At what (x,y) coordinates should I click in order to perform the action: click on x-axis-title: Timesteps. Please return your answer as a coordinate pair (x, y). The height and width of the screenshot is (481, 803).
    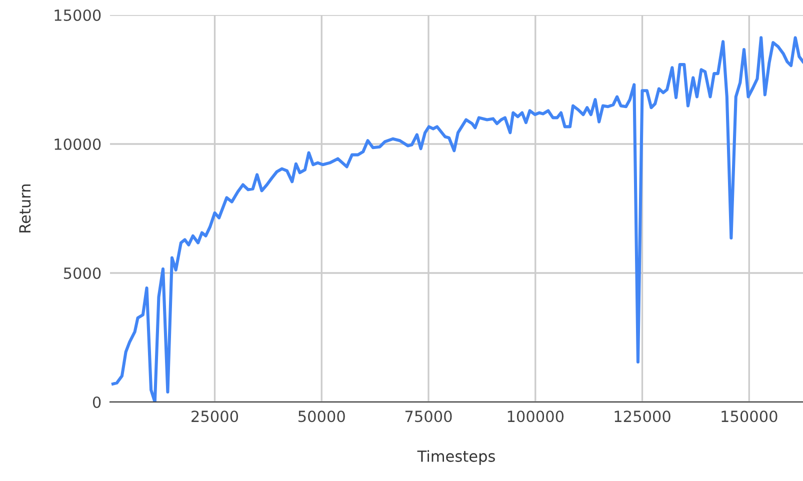
    Looking at the image, I should click on (456, 457).